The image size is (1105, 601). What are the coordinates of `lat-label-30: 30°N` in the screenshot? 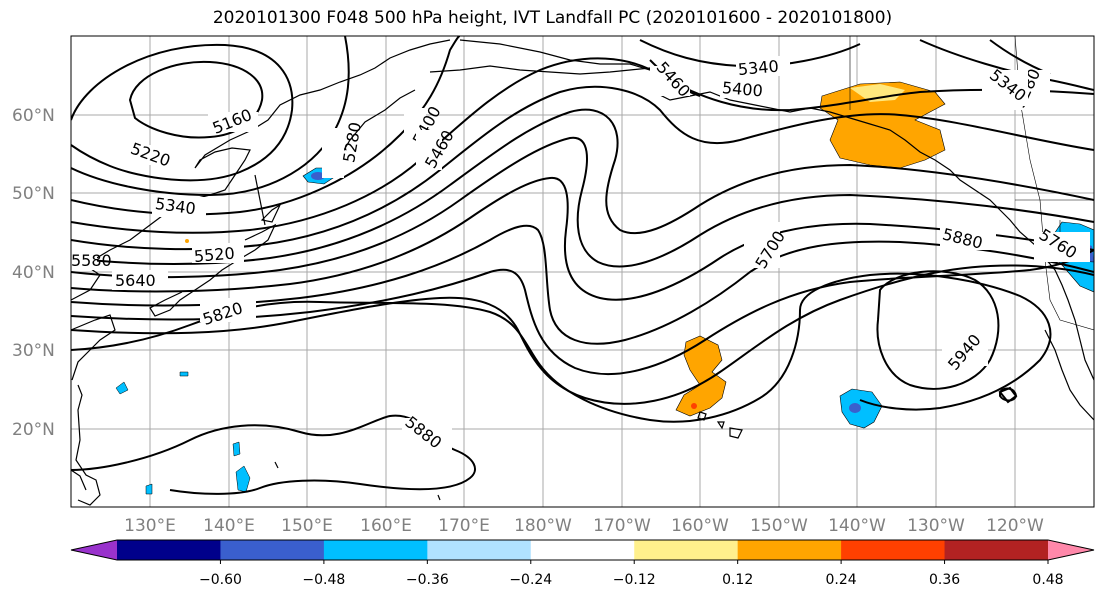 It's located at (33, 351).